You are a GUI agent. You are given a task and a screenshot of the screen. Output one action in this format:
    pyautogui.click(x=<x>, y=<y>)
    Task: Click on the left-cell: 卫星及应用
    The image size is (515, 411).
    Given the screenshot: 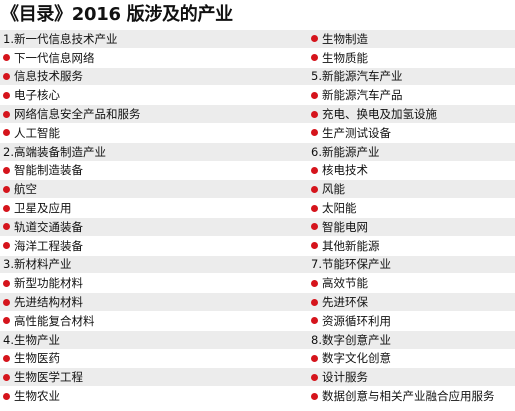 What is the action you would take?
    pyautogui.click(x=154, y=208)
    